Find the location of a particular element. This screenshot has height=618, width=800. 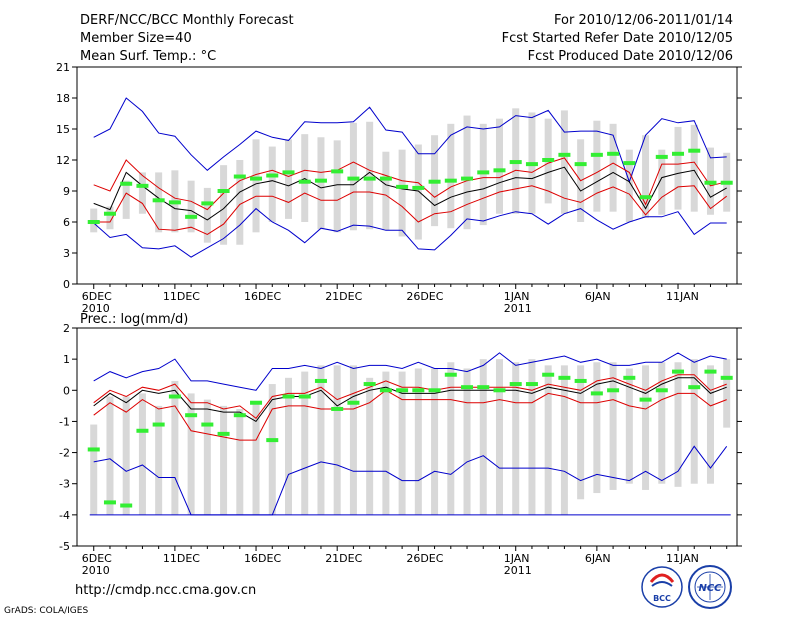

y-tick-label: -5 is located at coordinates (64, 546).